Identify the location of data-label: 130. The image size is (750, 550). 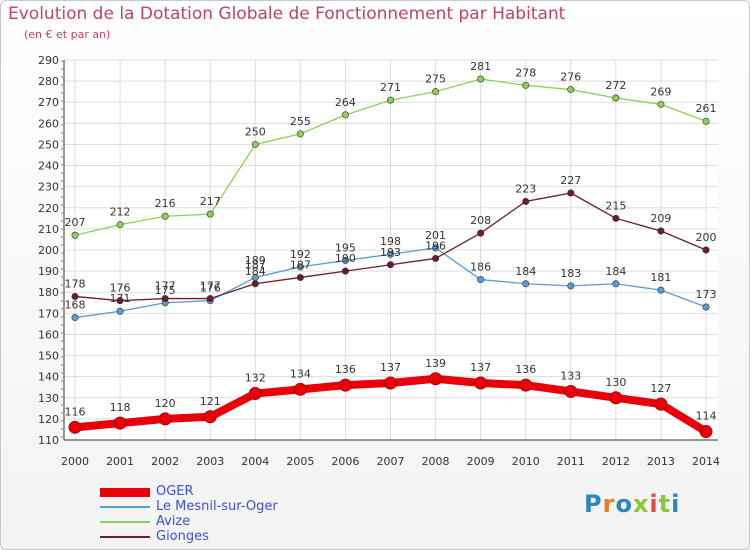
(615, 382).